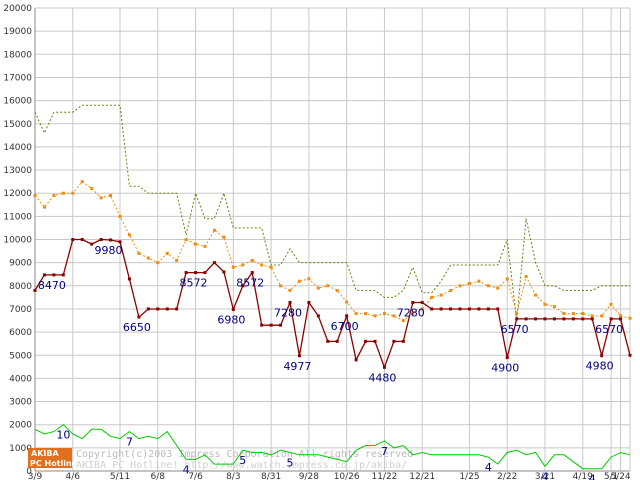 This screenshot has width=640, height=480. I want to click on y-tick-label: 3000, so click(20, 403).